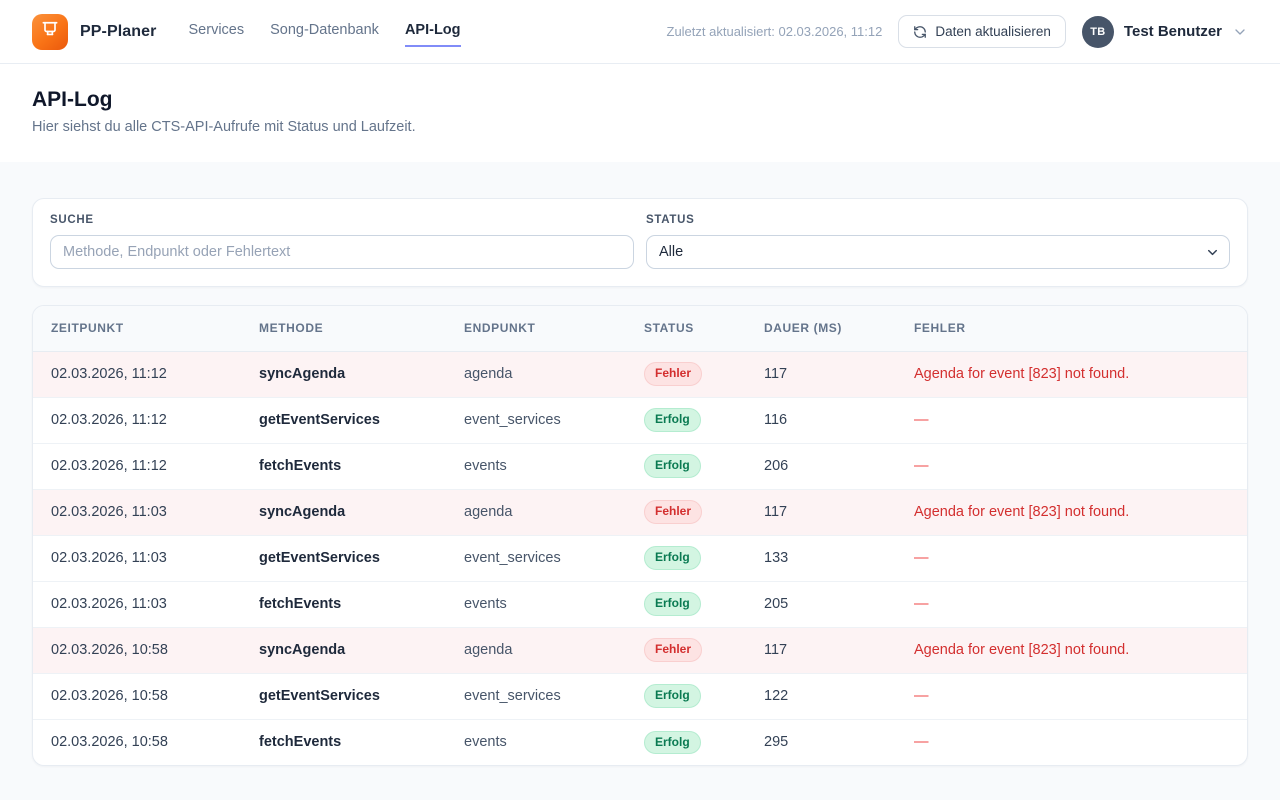 This screenshot has height=800, width=1280. Describe the element at coordinates (432, 31) in the screenshot. I see `nav-item-api-log: API-Log` at that location.